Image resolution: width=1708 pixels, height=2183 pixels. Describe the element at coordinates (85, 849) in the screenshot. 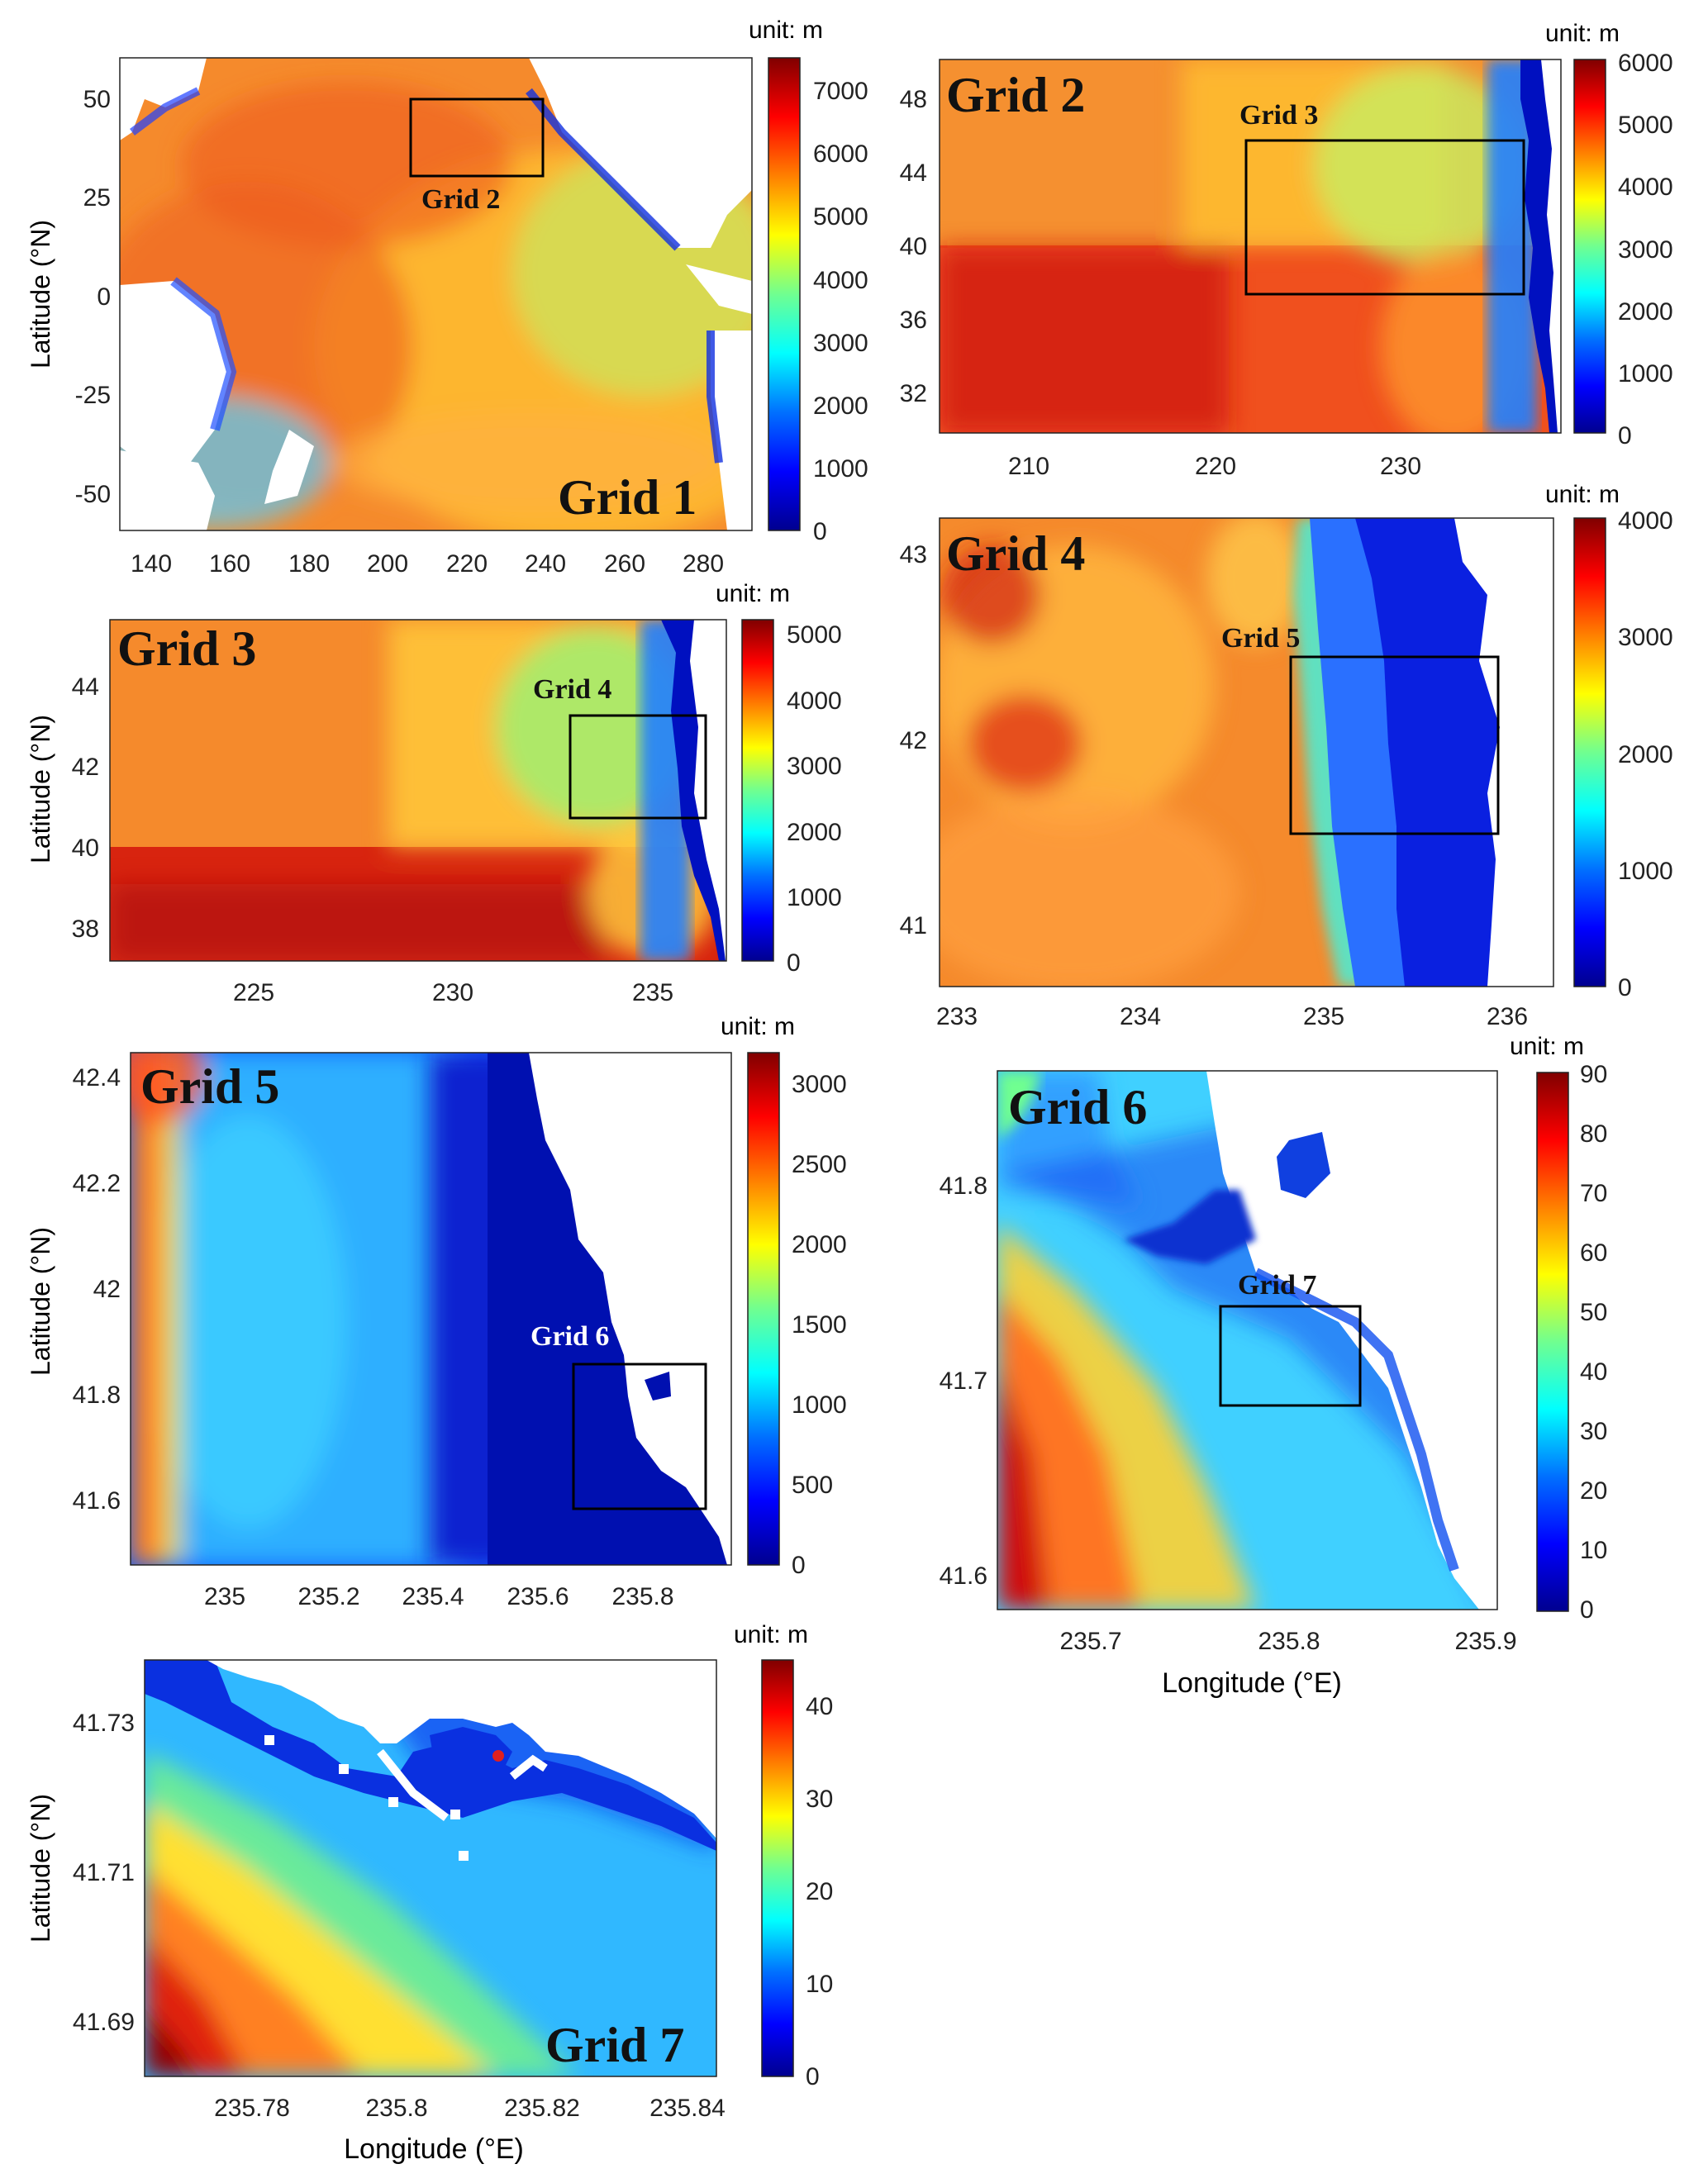

I see `grid-3-ytick: 40` at that location.